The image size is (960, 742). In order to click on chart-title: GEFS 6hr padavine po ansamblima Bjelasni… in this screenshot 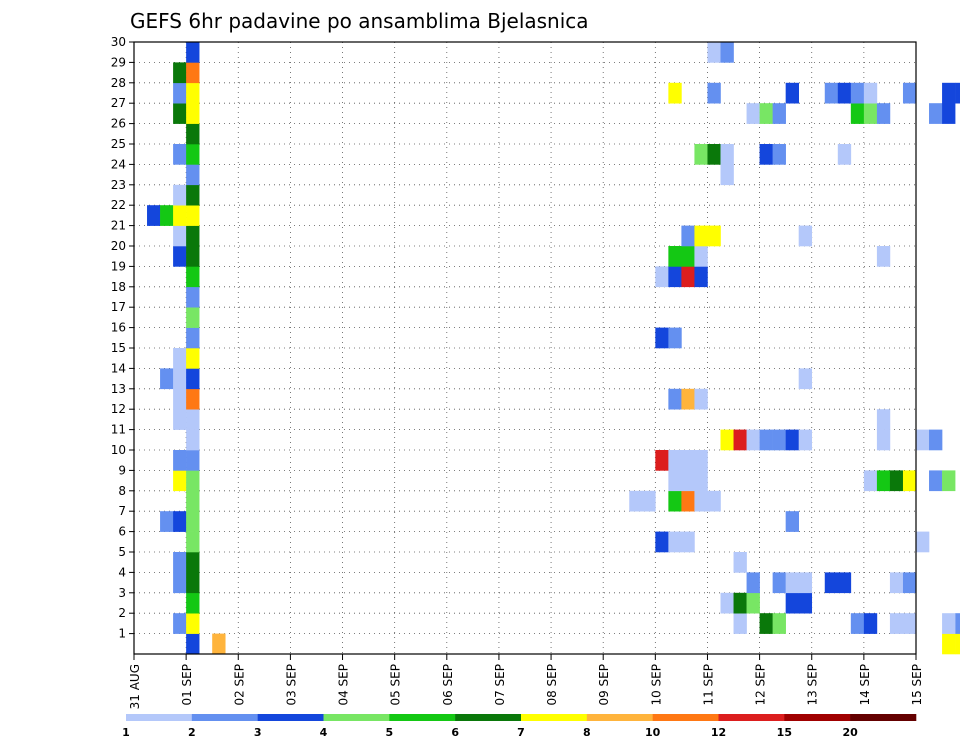, I will do `click(359, 21)`.